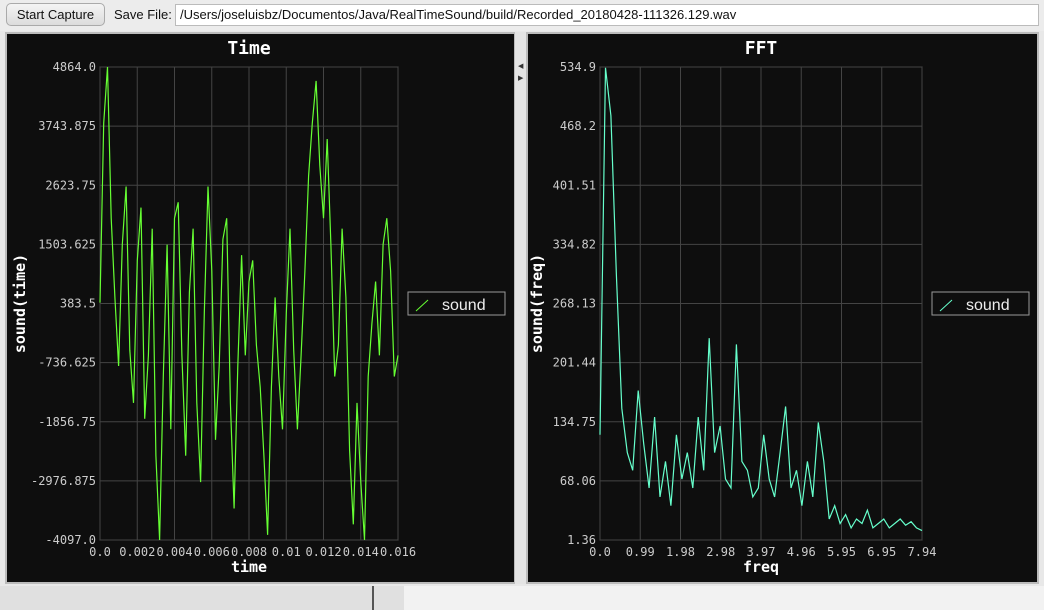 The image size is (1044, 610). I want to click on x-tick-label: 0.006, so click(212, 552).